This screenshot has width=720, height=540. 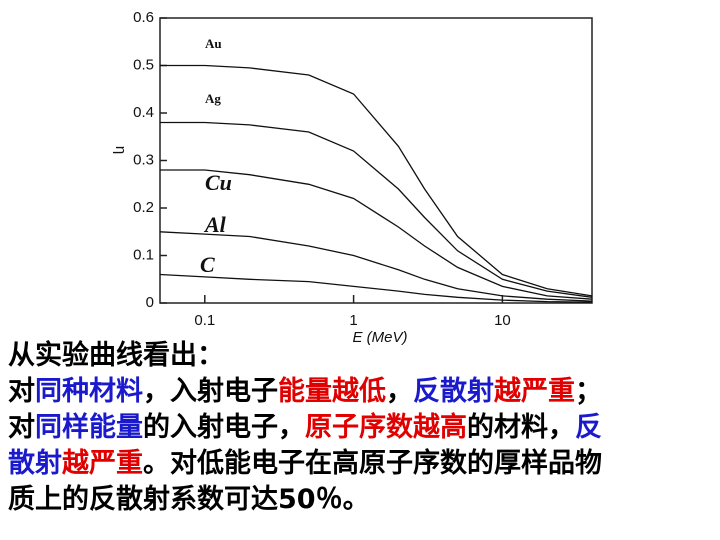 What do you see at coordinates (89, 391) in the screenshot?
I see `text-run: 同种材料` at bounding box center [89, 391].